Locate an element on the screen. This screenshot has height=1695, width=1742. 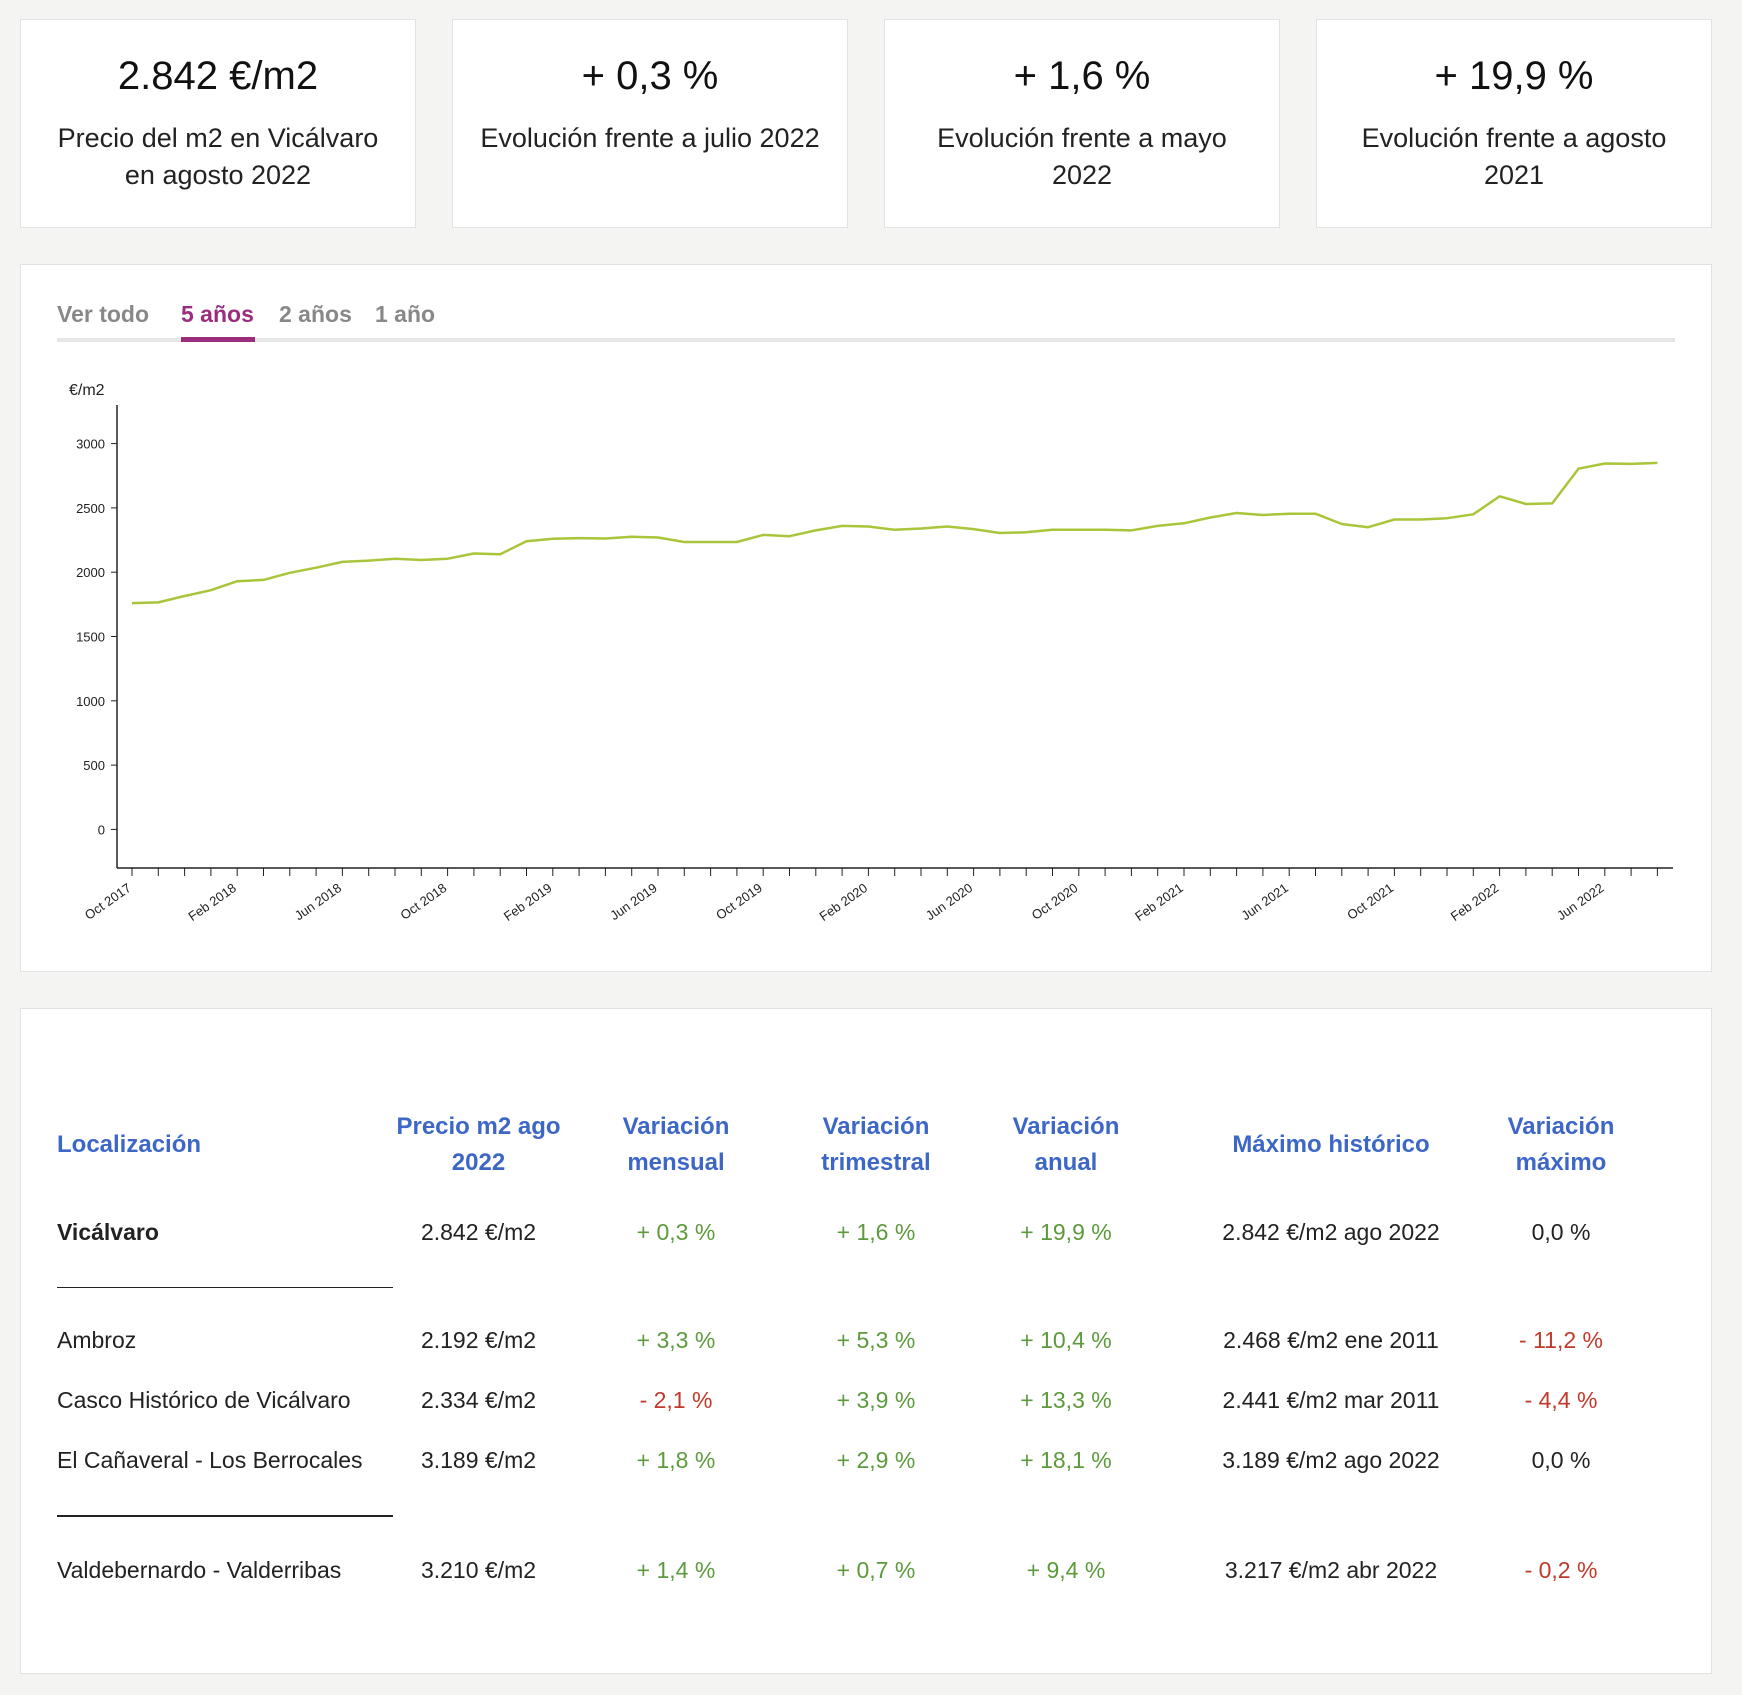
cell-quarterly: + 2,9 % is located at coordinates (876, 1460).